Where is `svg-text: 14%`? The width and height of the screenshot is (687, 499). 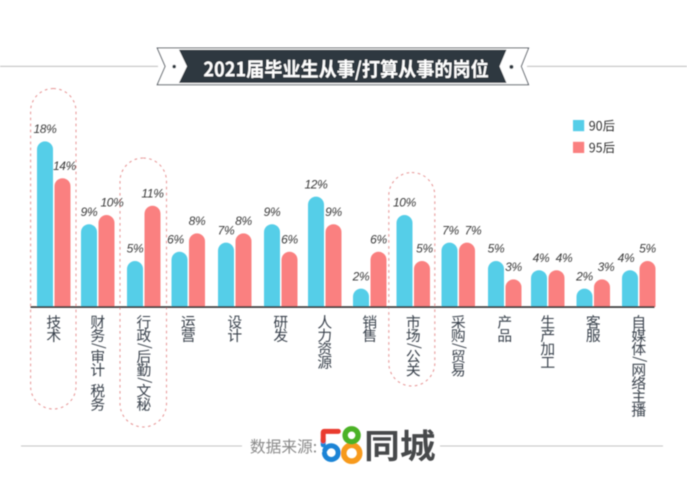 svg-text: 14% is located at coordinates (65, 166).